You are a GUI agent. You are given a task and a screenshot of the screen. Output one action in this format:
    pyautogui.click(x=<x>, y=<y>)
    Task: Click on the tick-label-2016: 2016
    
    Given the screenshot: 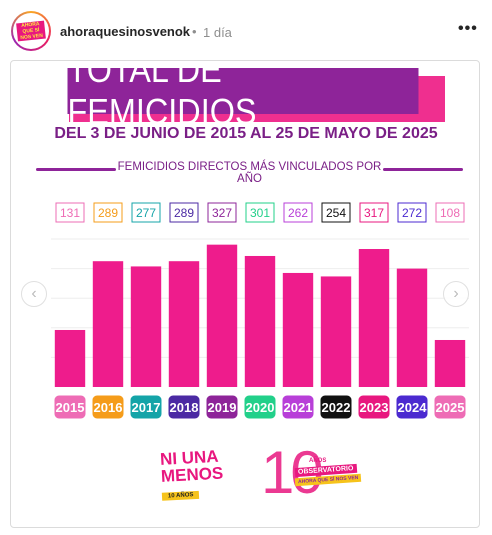 What is the action you would take?
    pyautogui.click(x=108, y=407)
    